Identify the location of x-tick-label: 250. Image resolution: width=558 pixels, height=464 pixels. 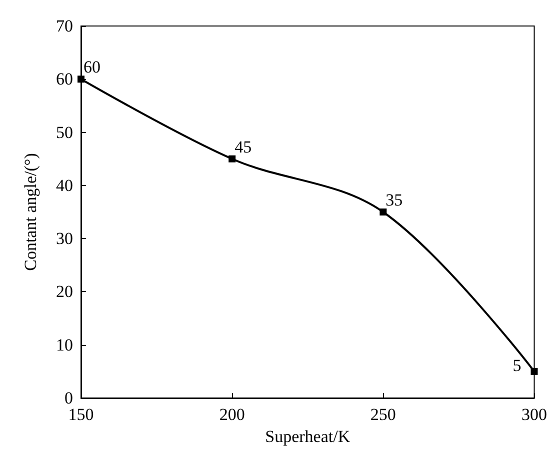
(383, 414).